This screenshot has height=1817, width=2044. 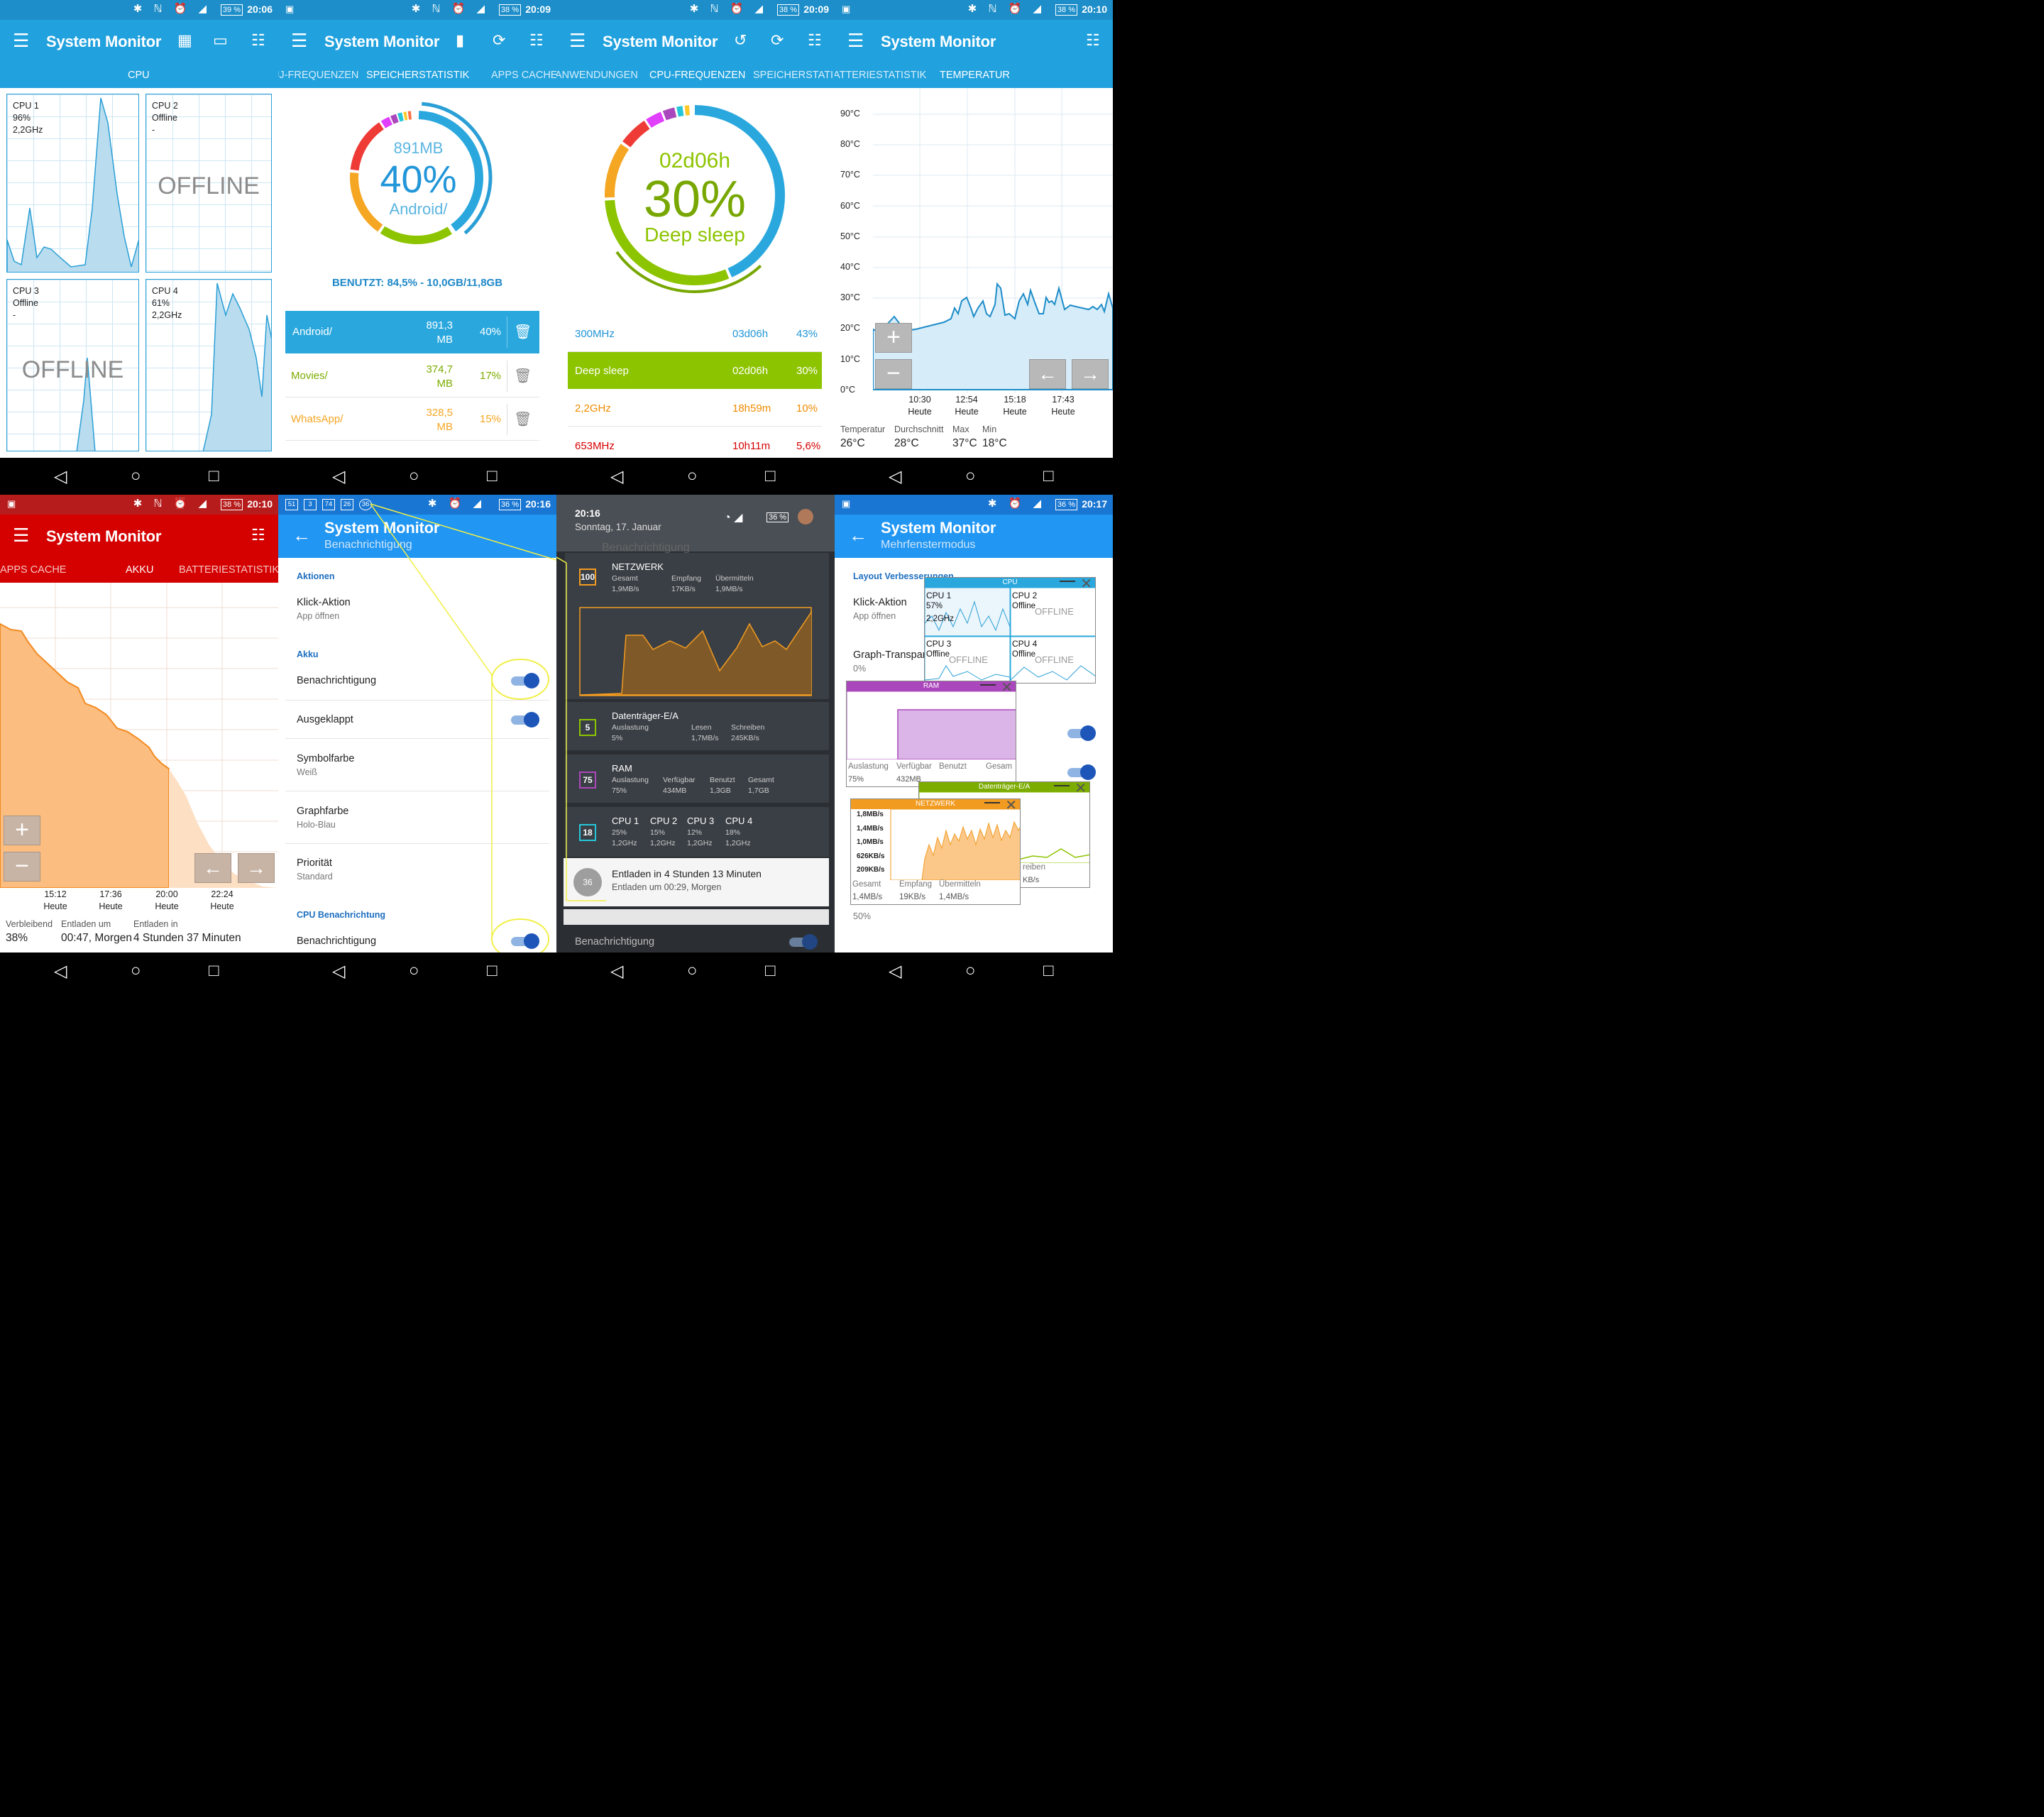 I want to click on setting-expanded: Ausgeklappt, so click(x=325, y=719).